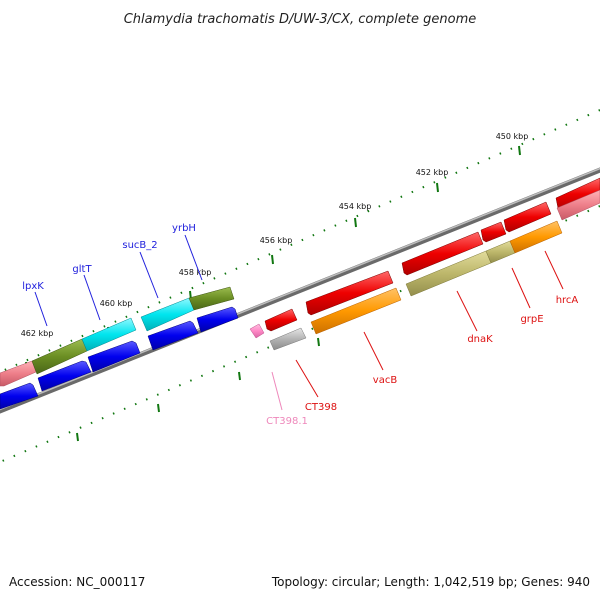 Image resolution: width=600 pixels, height=600 pixels. Describe the element at coordinates (432, 172) in the screenshot. I see `scale-label: 452 kbp` at that location.